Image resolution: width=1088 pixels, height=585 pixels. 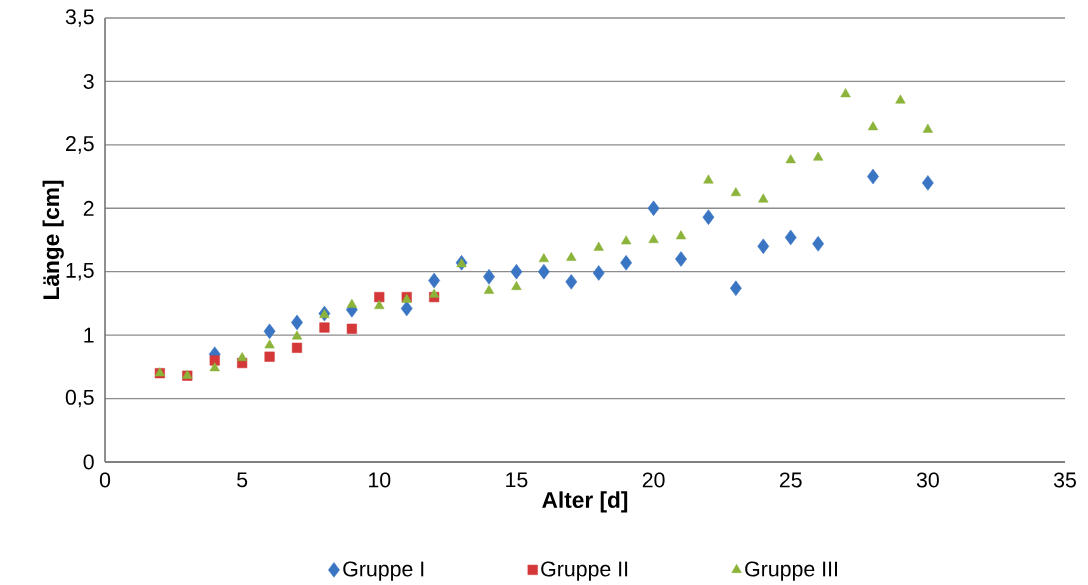 What do you see at coordinates (79, 18) in the screenshot?
I see `y-tick-label: 3,5` at bounding box center [79, 18].